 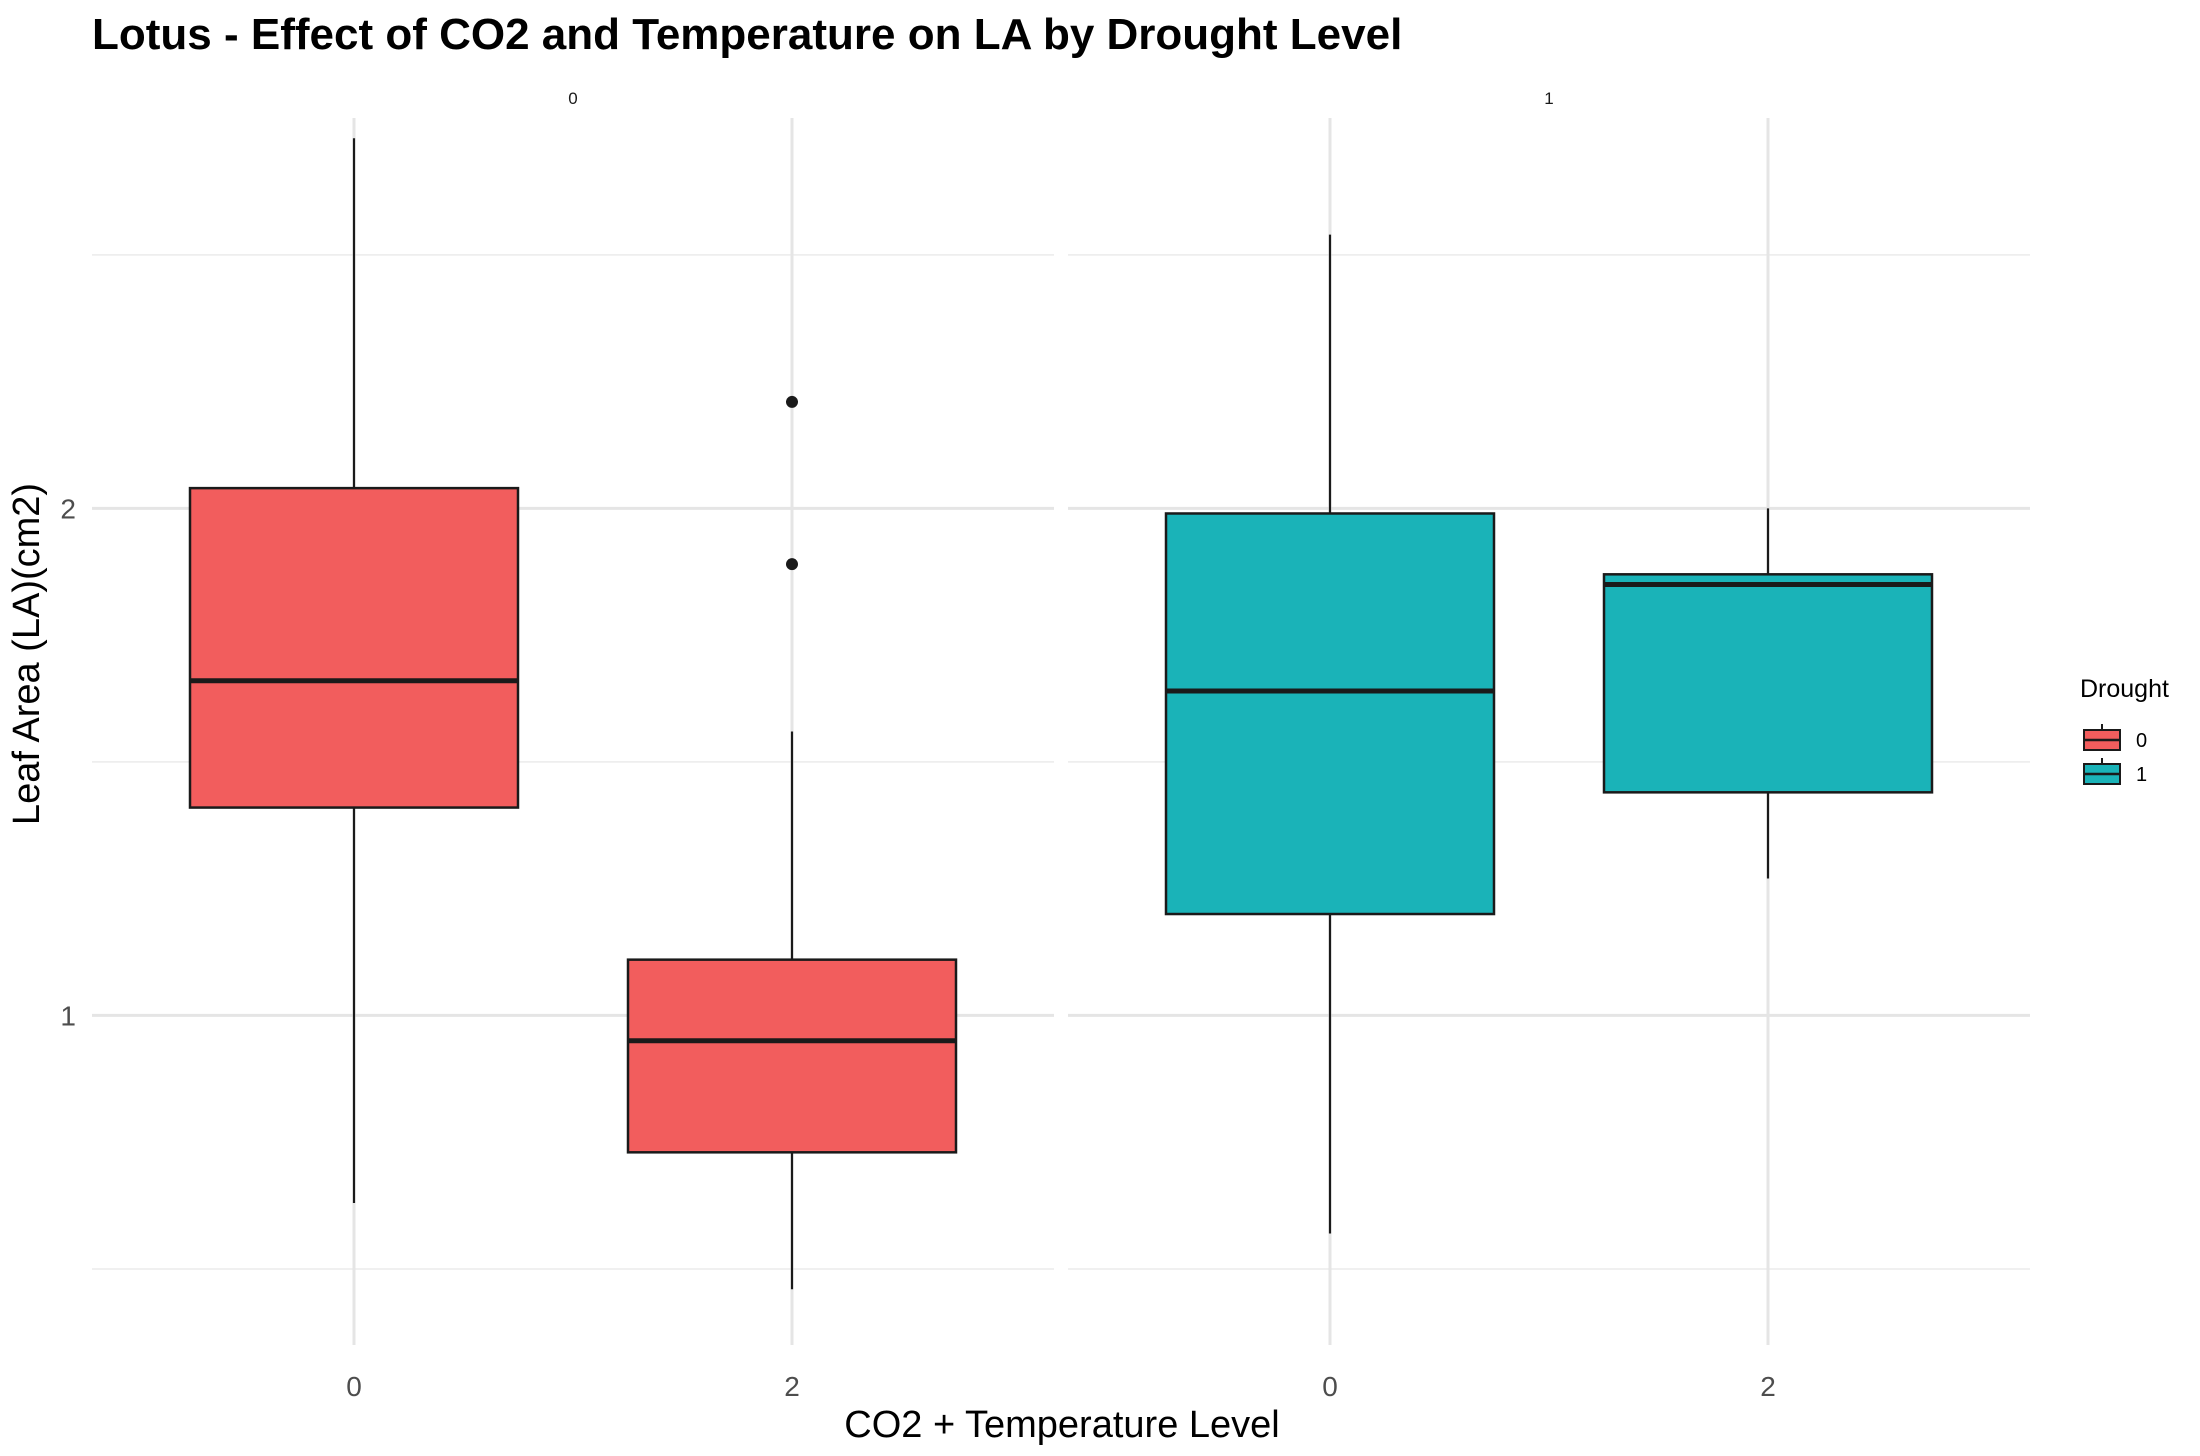 I want to click on legend-title: Drought, so click(x=2124, y=689).